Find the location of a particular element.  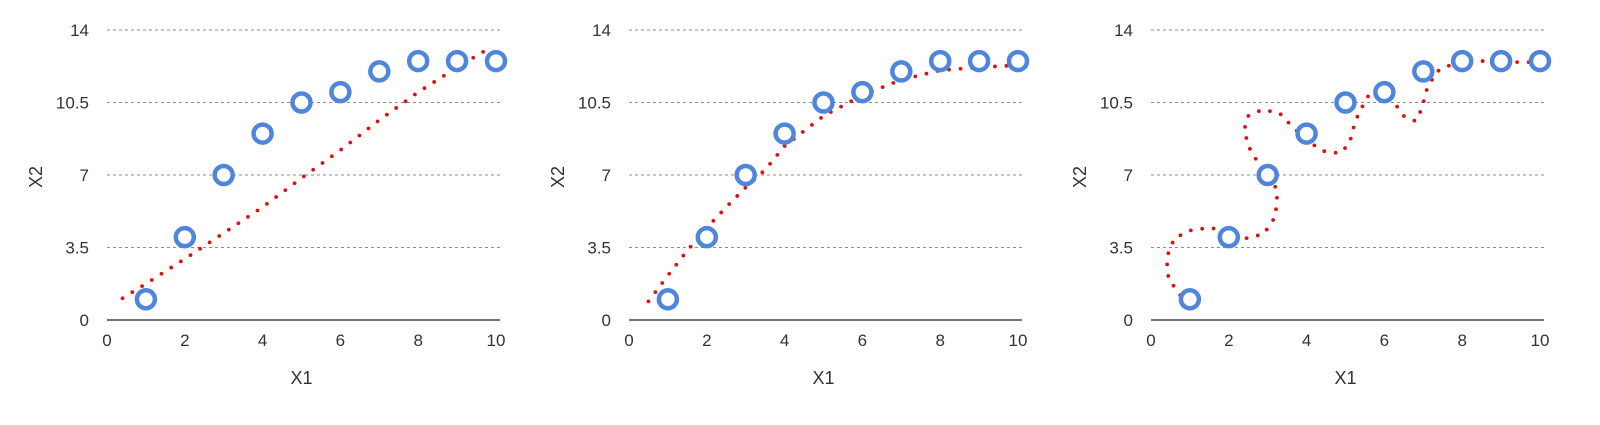

x-tick-label: 8 is located at coordinates (417, 340).